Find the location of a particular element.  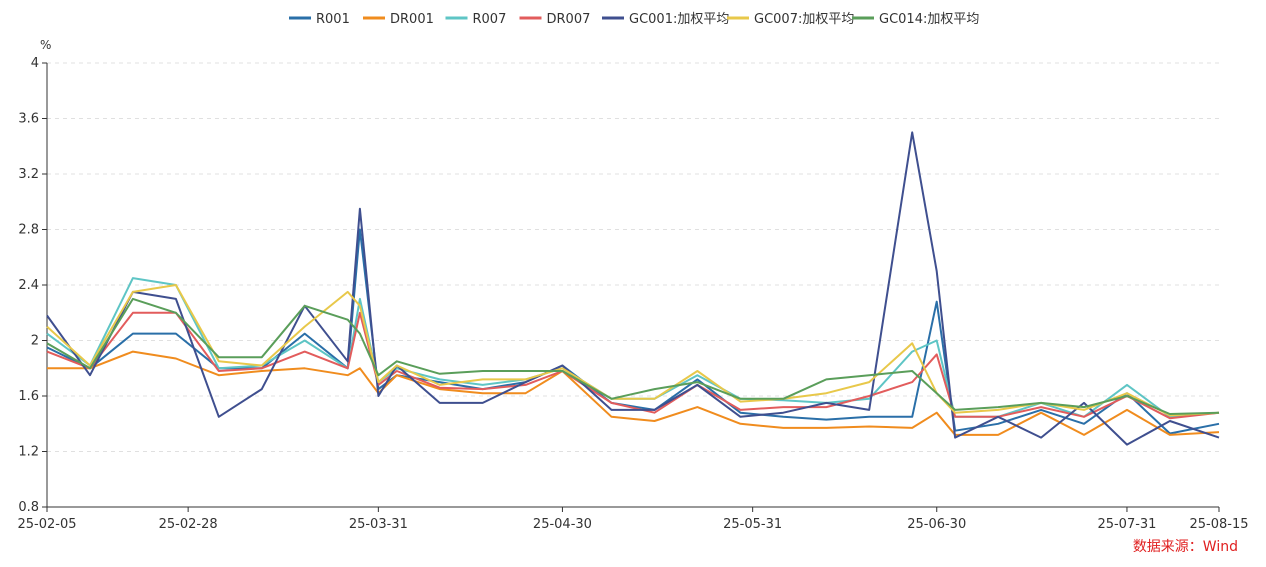

legend-item-0: R001 is located at coordinates (319, 19).